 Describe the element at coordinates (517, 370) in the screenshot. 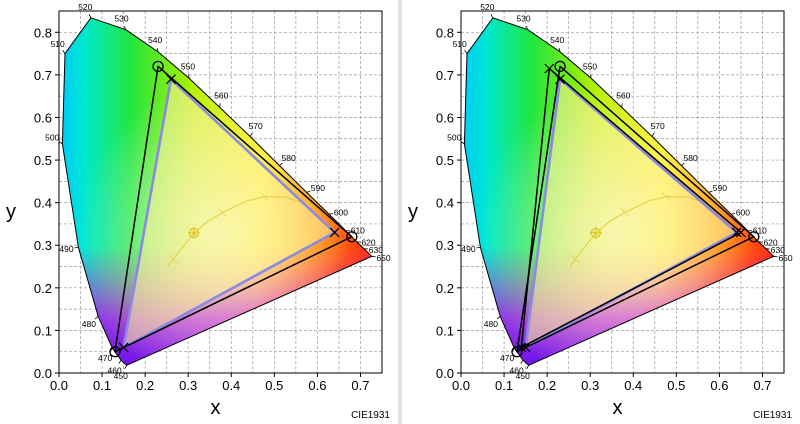

I see `wavelength-label: 460` at that location.